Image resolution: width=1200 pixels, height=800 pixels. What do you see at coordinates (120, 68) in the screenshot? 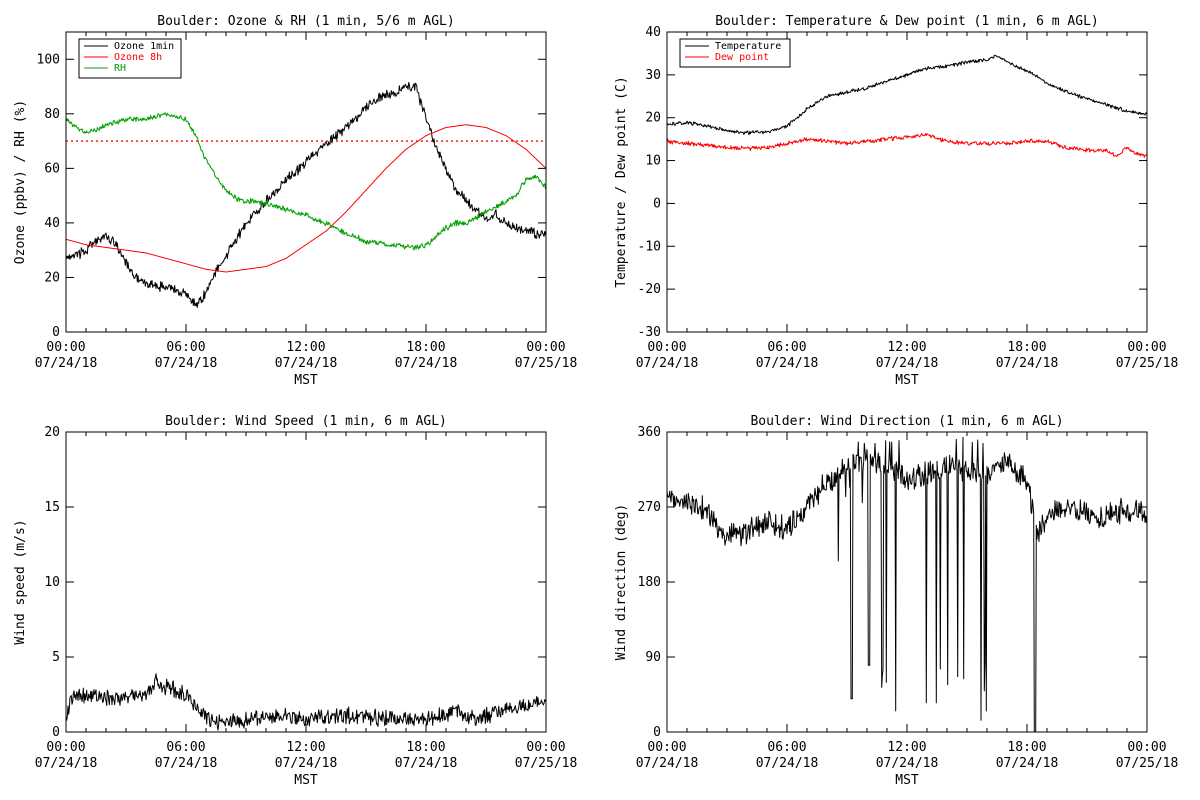
I see `legend-label: RH` at bounding box center [120, 68].